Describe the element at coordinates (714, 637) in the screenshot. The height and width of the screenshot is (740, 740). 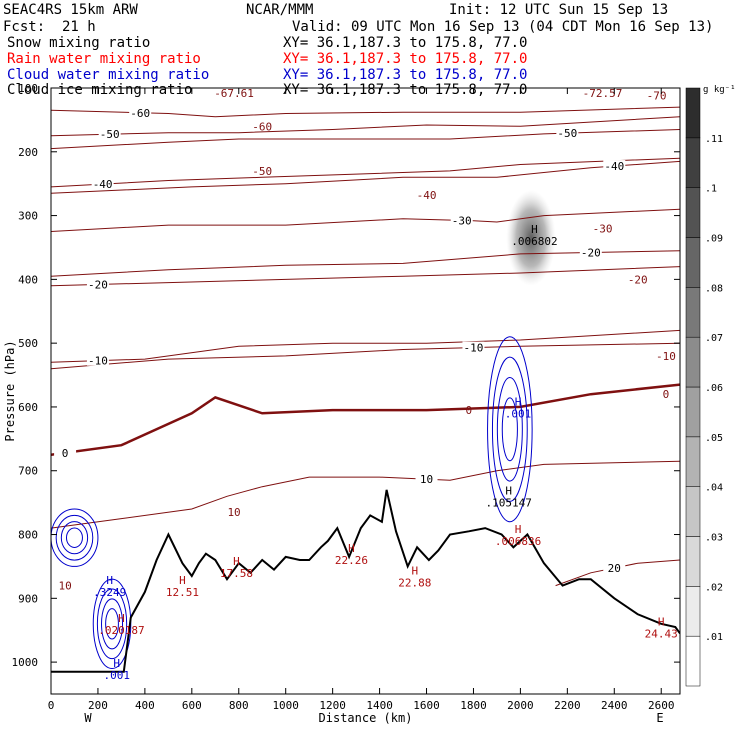
I see `colorbar-tick-label: .01` at that location.